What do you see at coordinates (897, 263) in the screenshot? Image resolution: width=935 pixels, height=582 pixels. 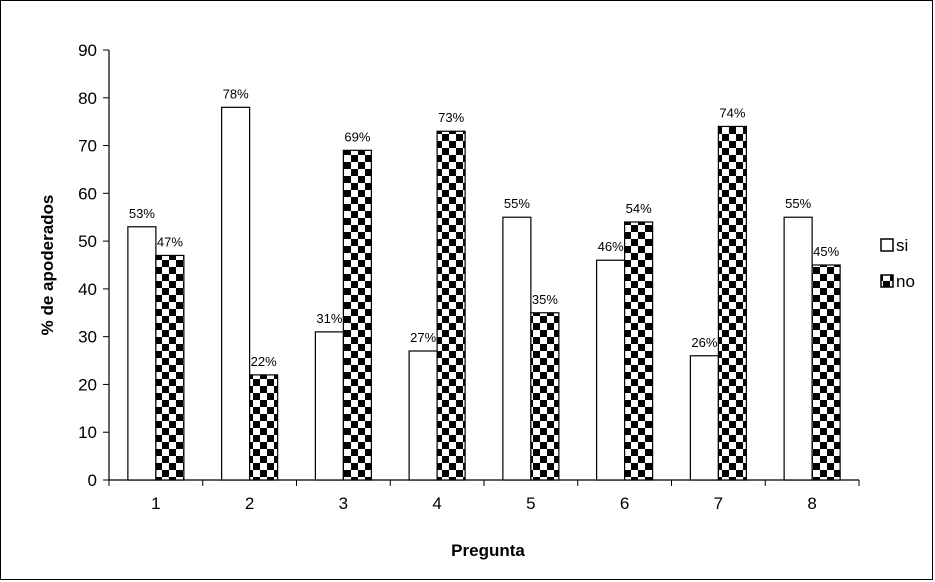 I see `legend: si no` at bounding box center [897, 263].